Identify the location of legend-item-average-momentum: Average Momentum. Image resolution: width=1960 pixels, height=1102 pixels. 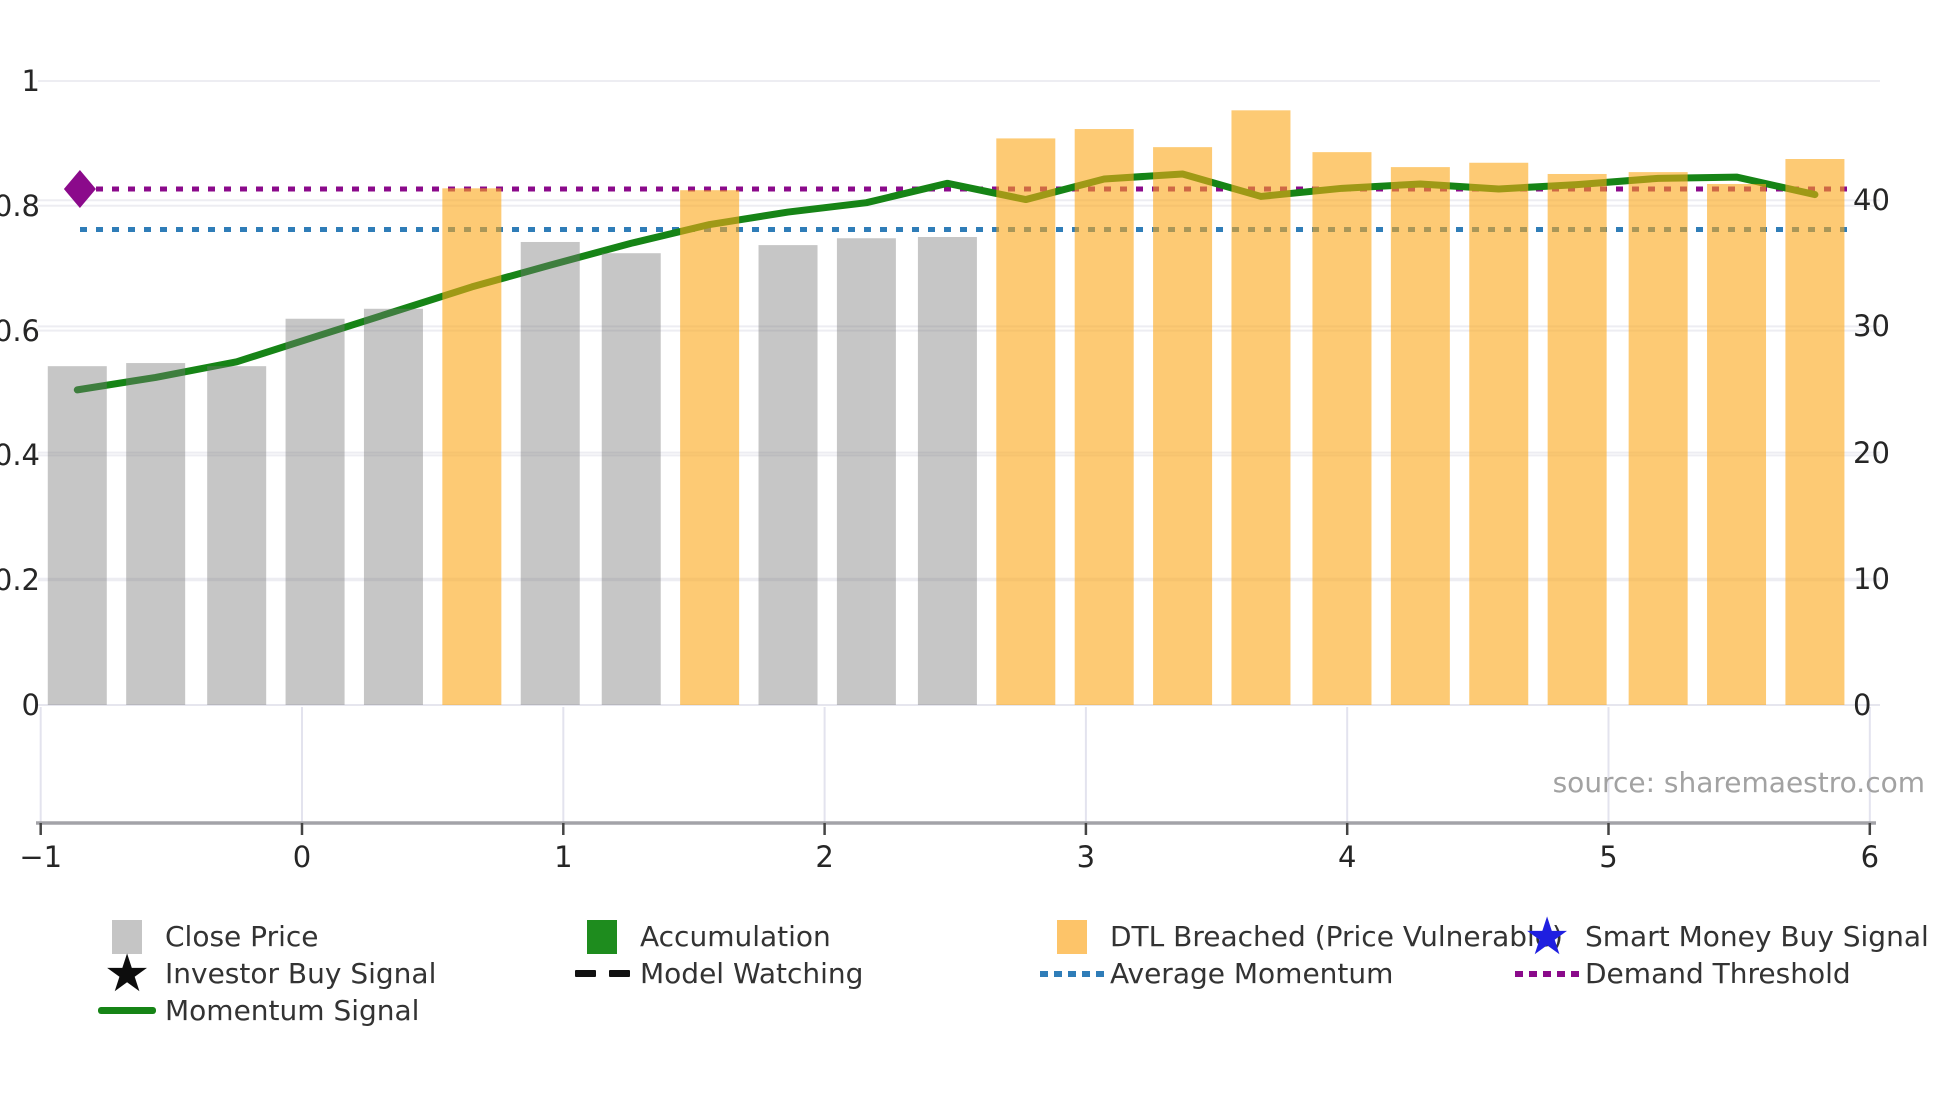
(1301, 973).